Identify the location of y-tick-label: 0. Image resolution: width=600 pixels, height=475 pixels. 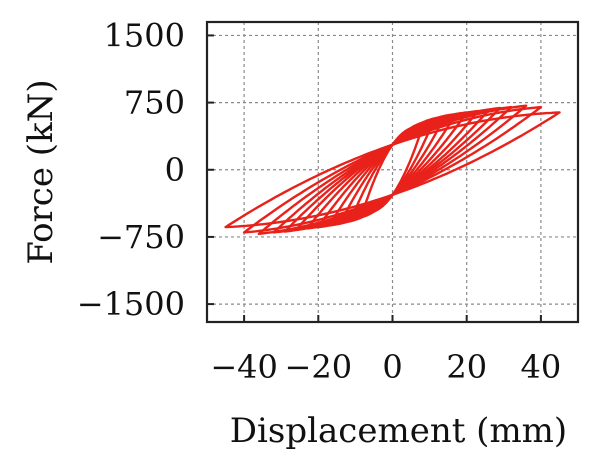
(175, 170).